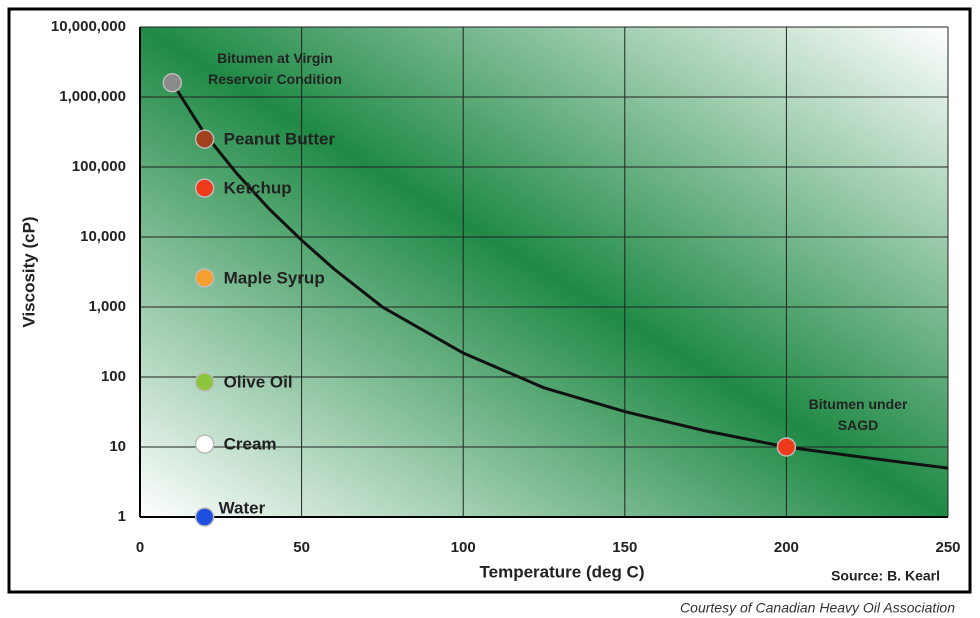 The width and height of the screenshot is (980, 618). I want to click on x-tick-label: 0, so click(140, 547).